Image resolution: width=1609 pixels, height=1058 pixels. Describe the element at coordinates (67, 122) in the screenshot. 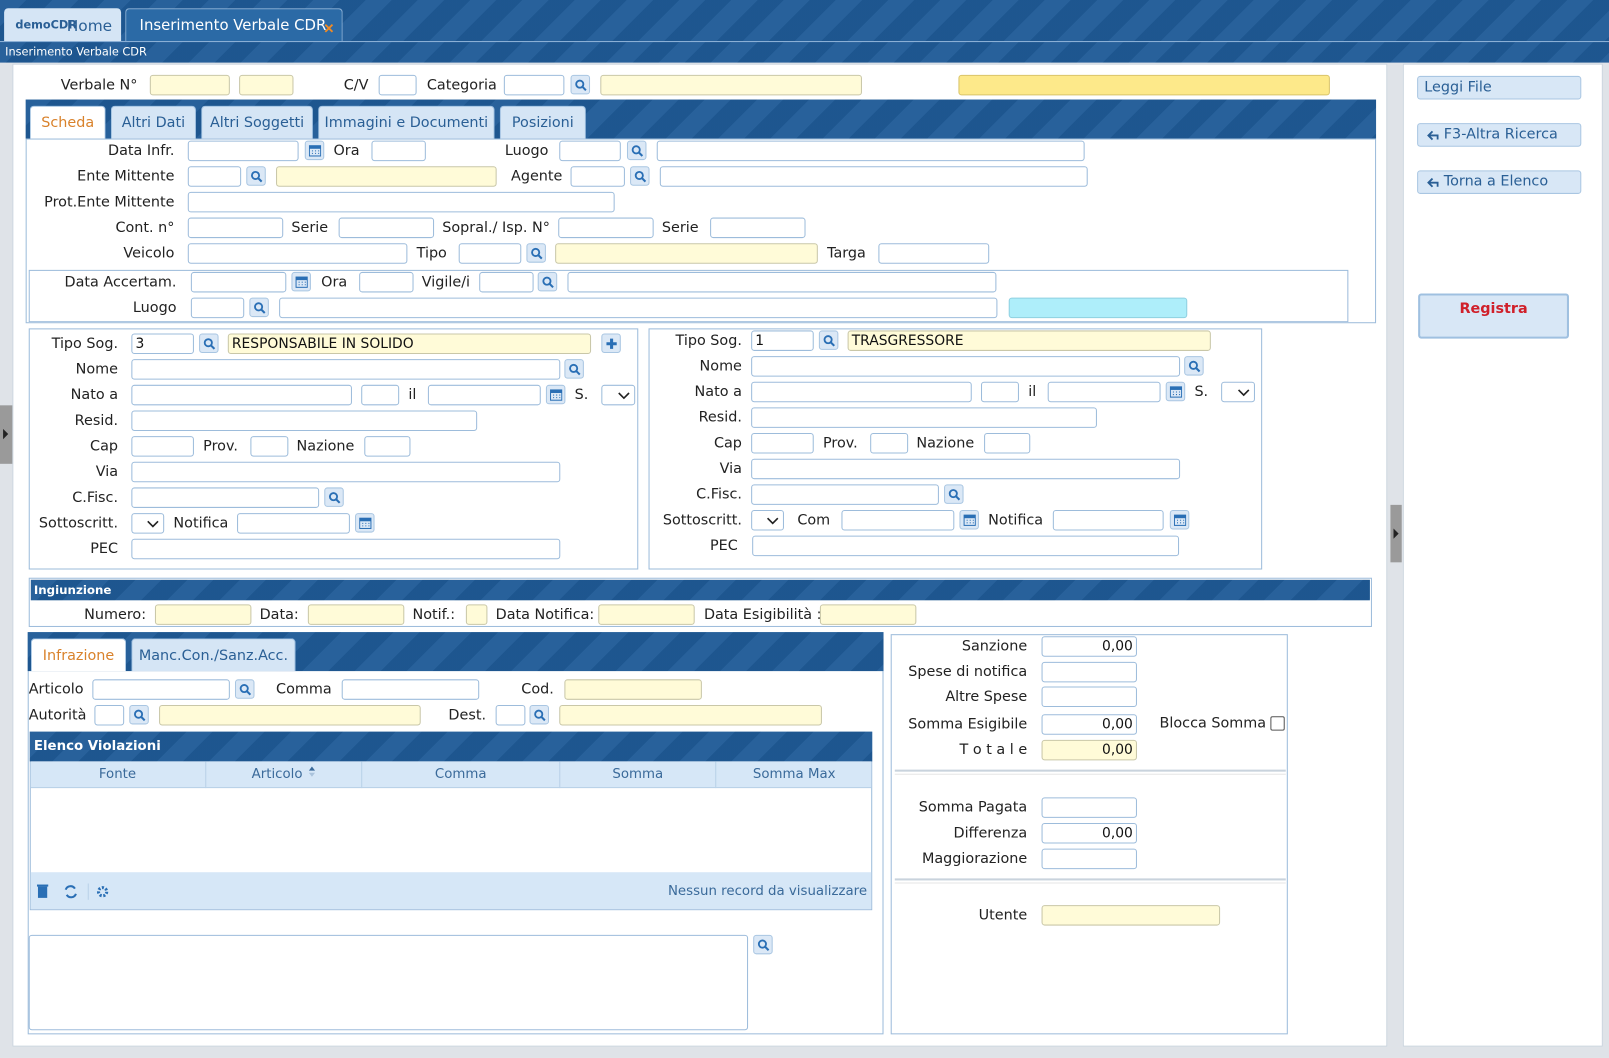

I see `form-tab: Scheda` at that location.